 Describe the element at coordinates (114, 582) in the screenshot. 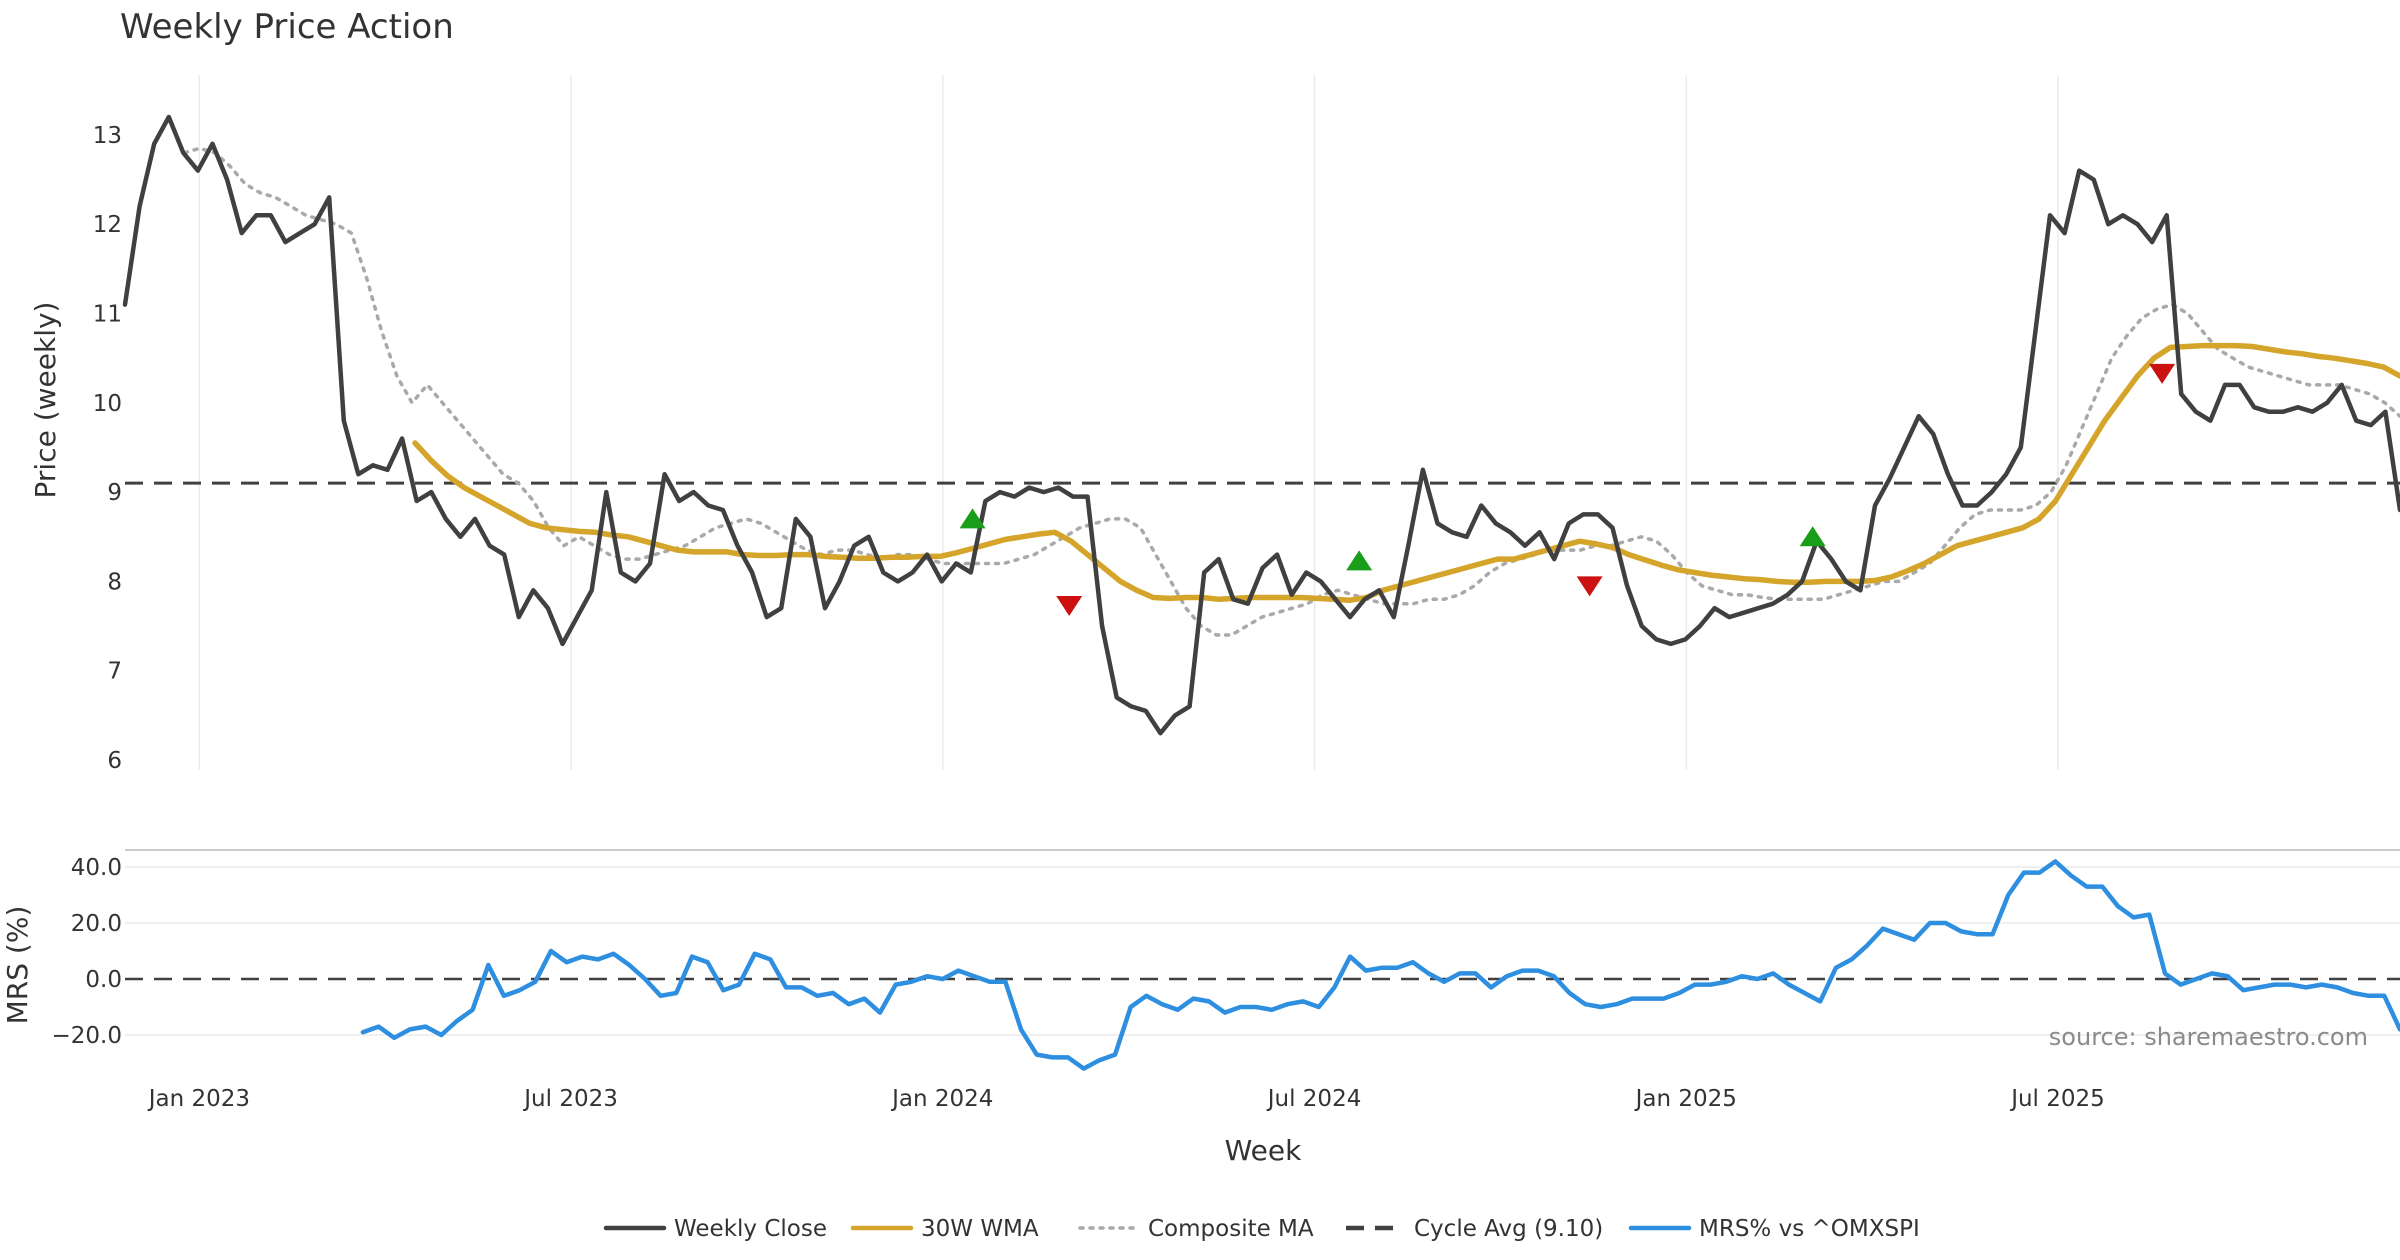

I see `price-y-tick-label: 8` at that location.